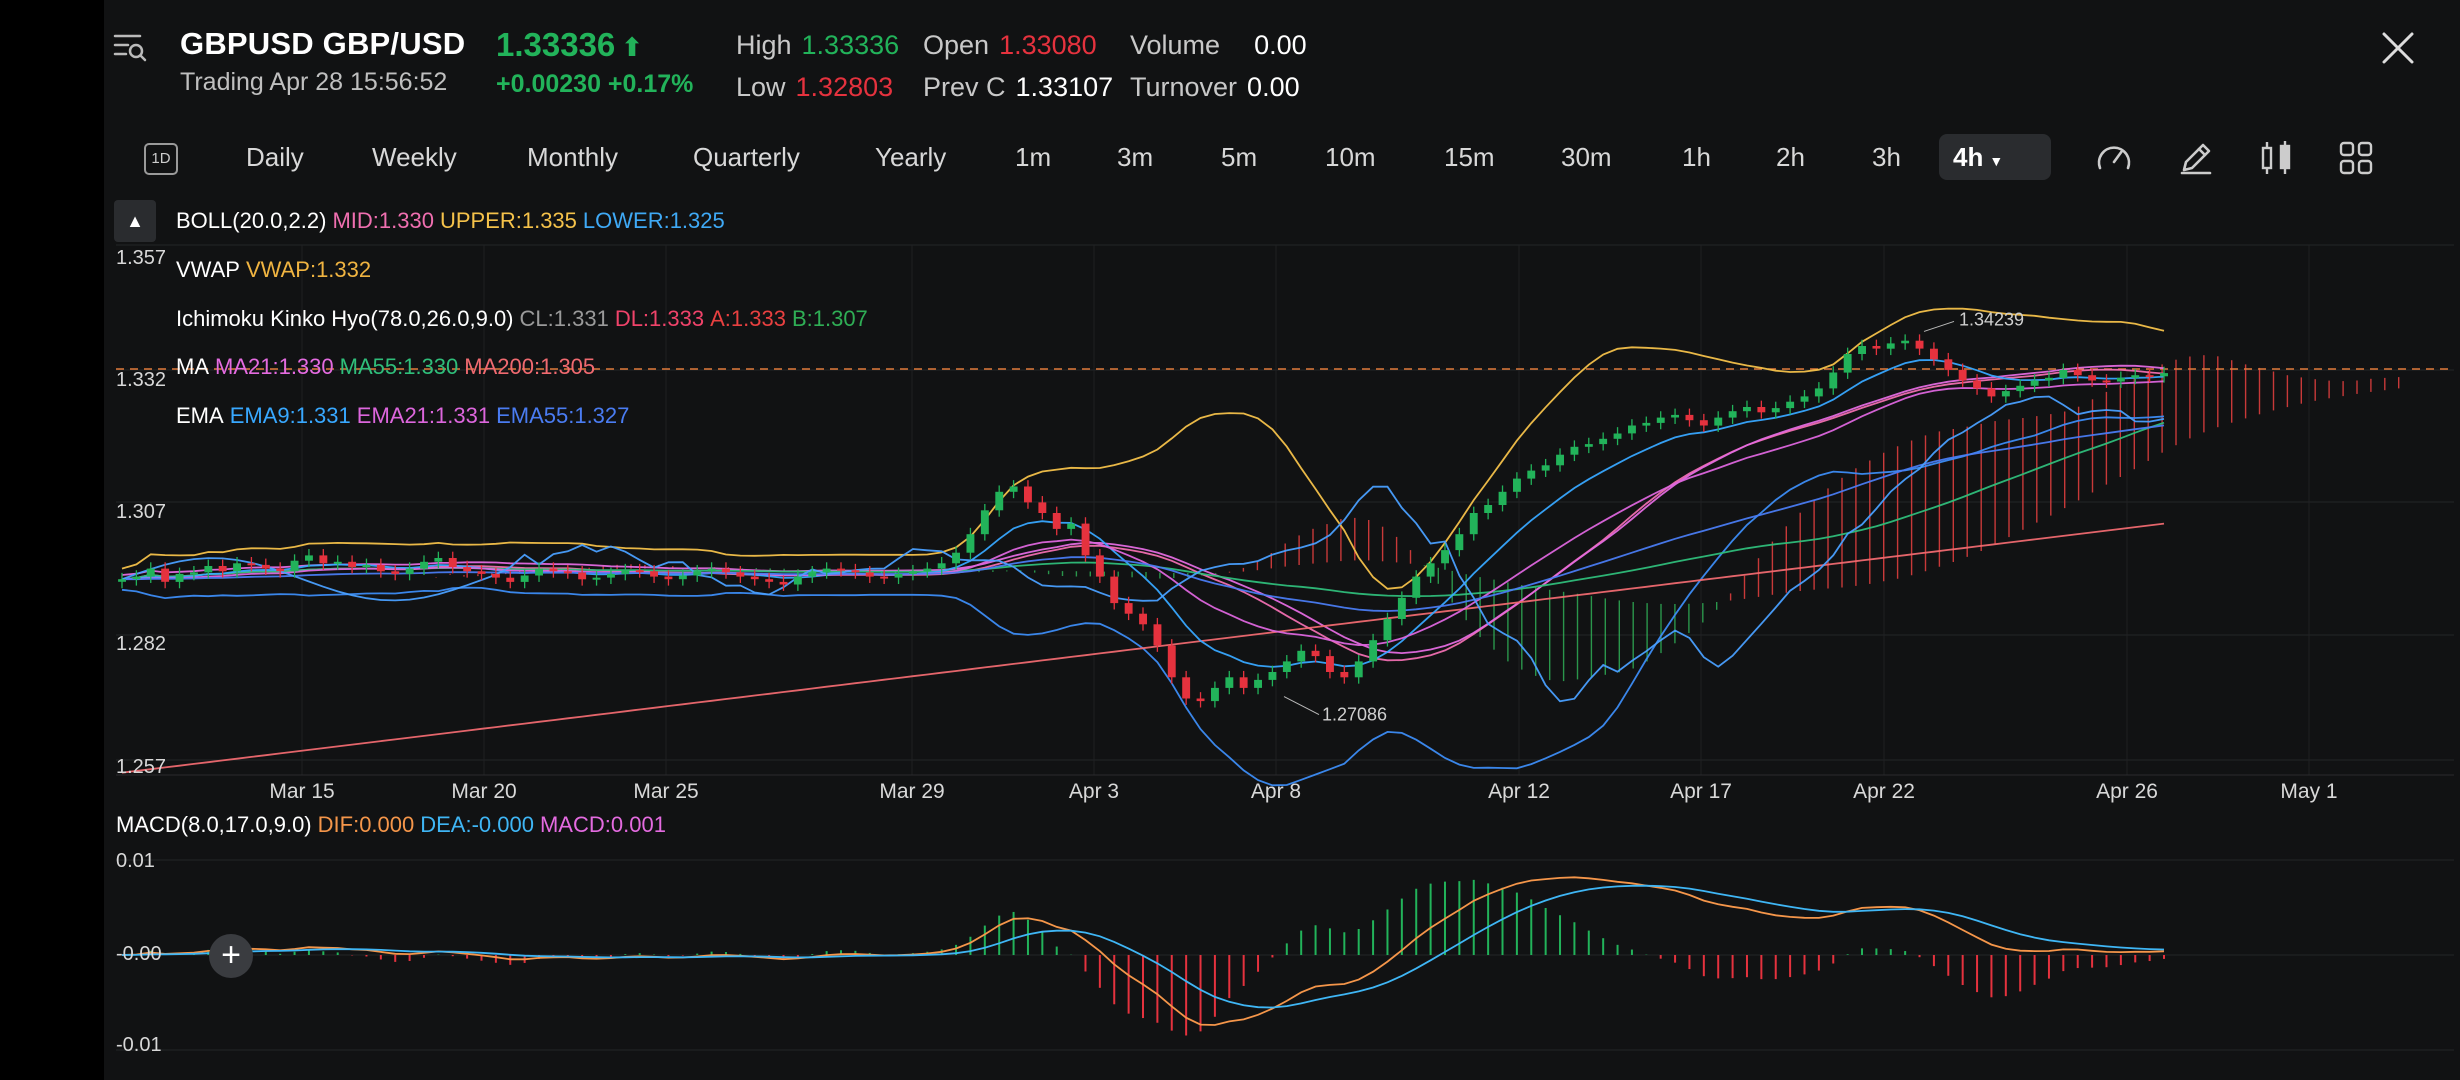 This screenshot has height=1080, width=2460. Describe the element at coordinates (1696, 157) in the screenshot. I see `tab-1h: 1h` at that location.